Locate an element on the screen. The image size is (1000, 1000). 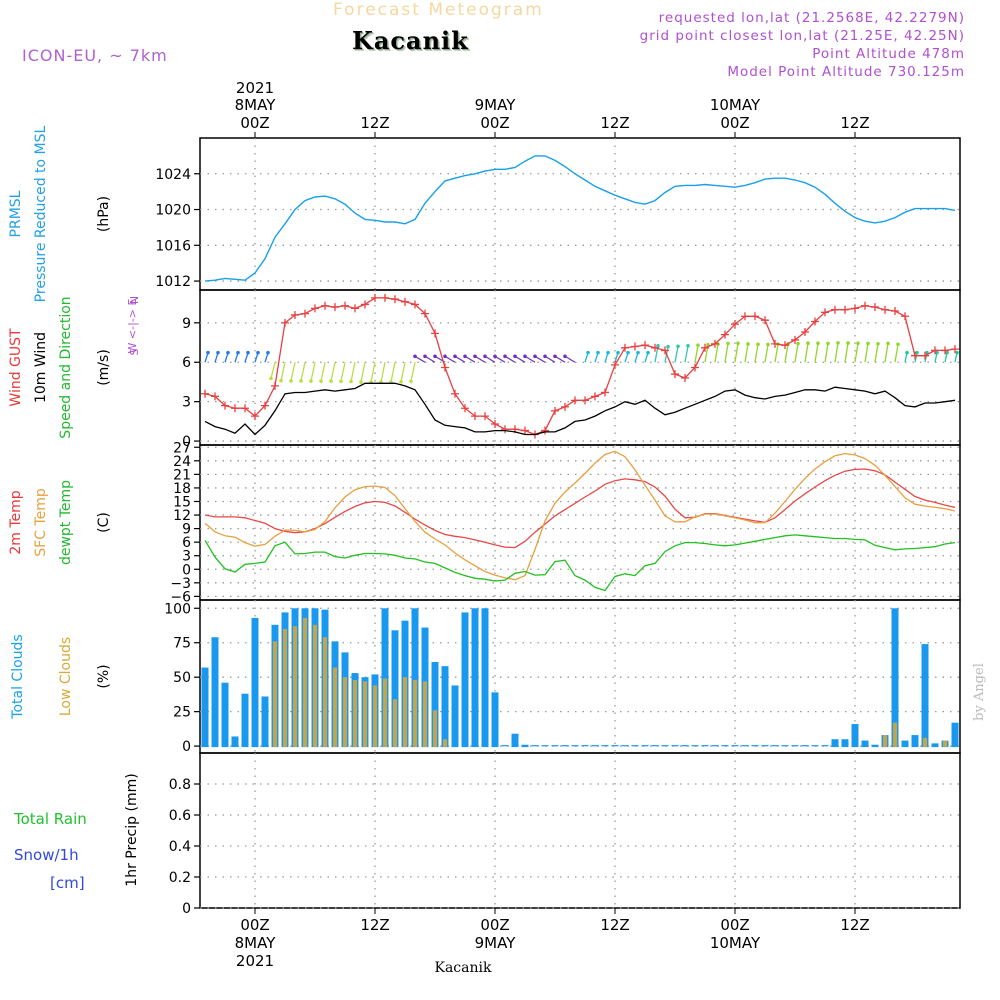
y-tick-label: 6 is located at coordinates (186, 543).